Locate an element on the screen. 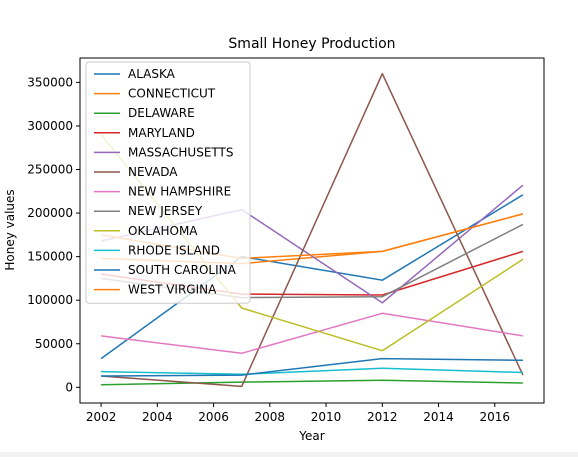 The height and width of the screenshot is (461, 578). y-tick-label: 300000 is located at coordinates (50, 126).